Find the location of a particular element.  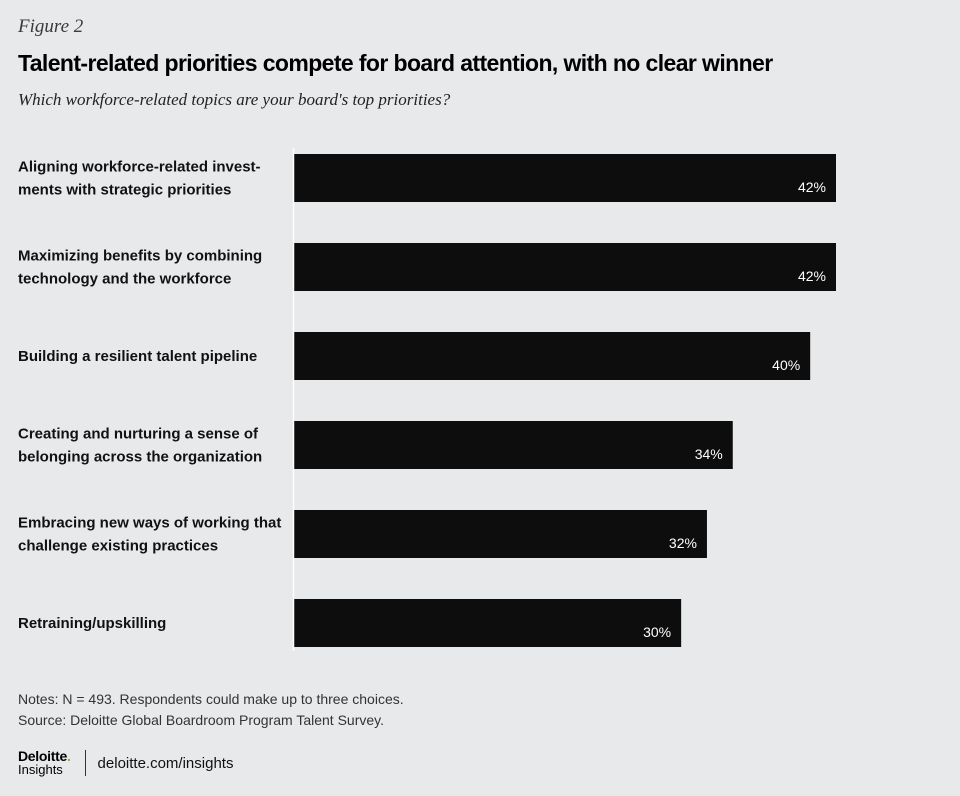

category-label-line: Building a resilient talent pipeline is located at coordinates (137, 356).